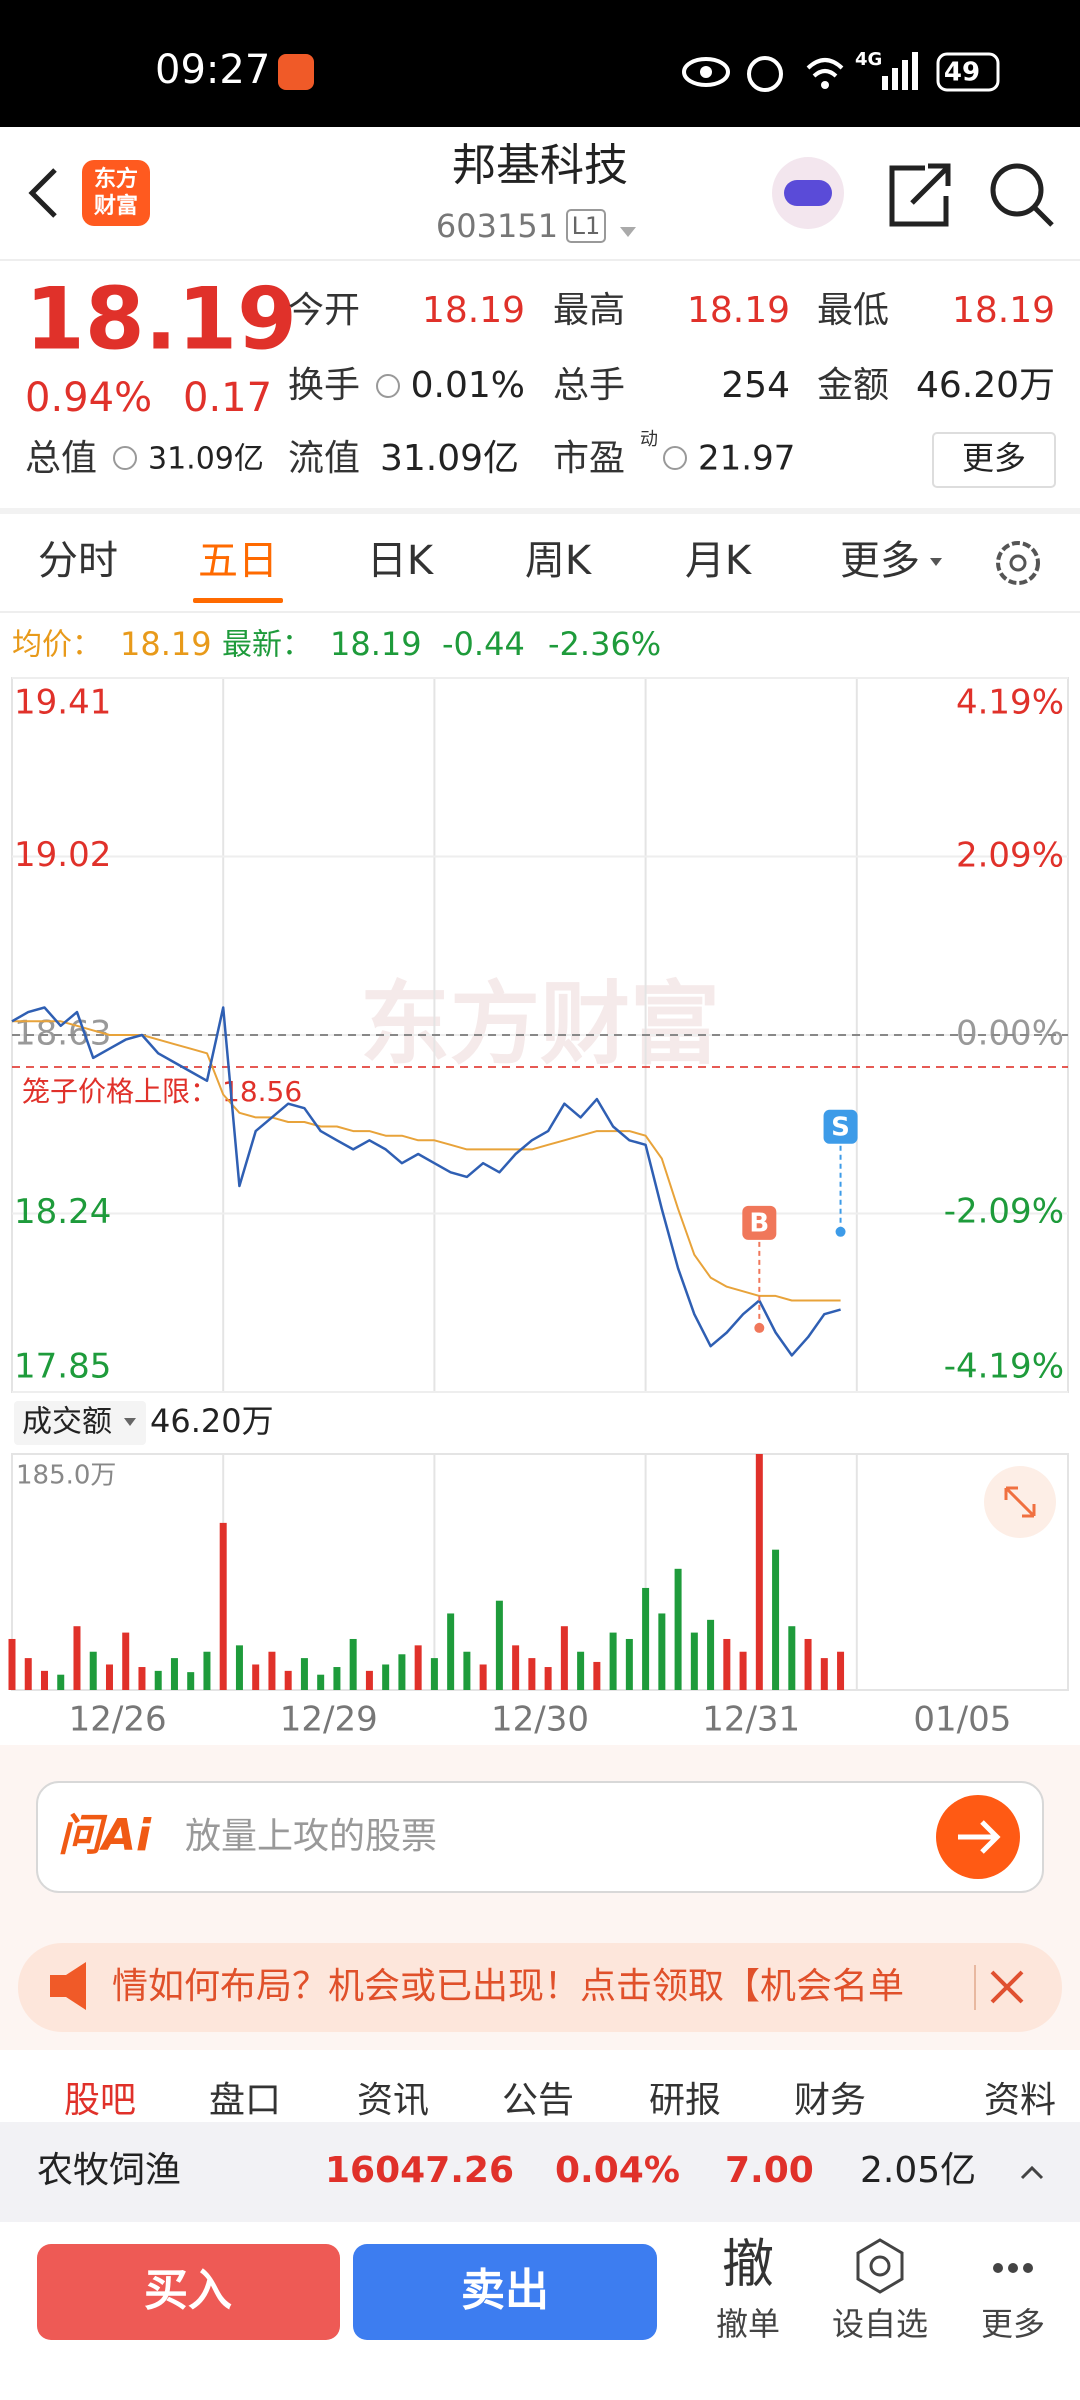 This screenshot has width=1080, height=2400. Describe the element at coordinates (617, 2170) in the screenshot. I see `index-change-pct: 0.04%` at that location.